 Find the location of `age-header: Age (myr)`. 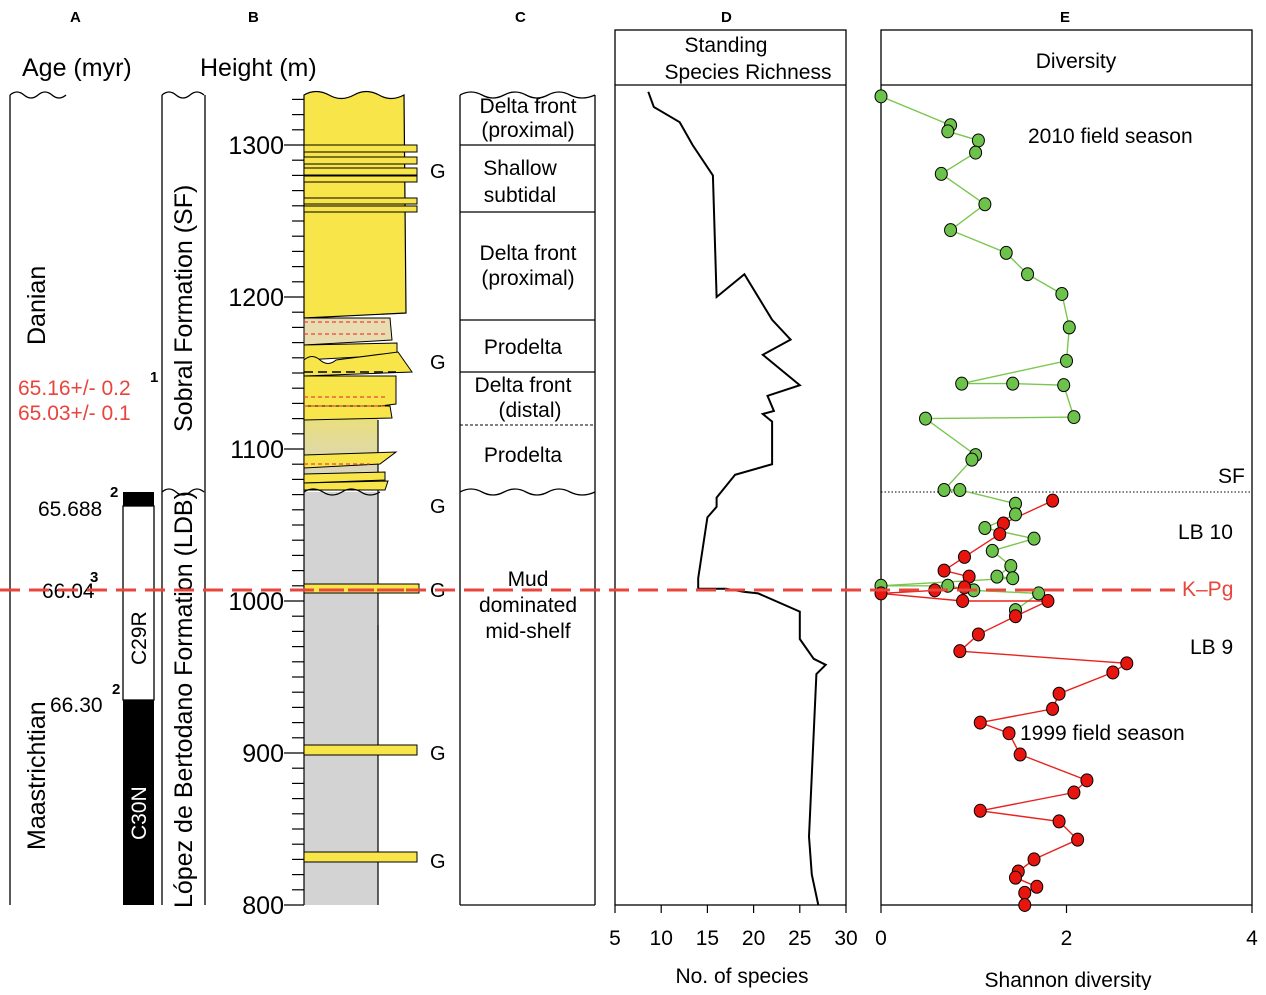

age-header: Age (myr) is located at coordinates (77, 68).